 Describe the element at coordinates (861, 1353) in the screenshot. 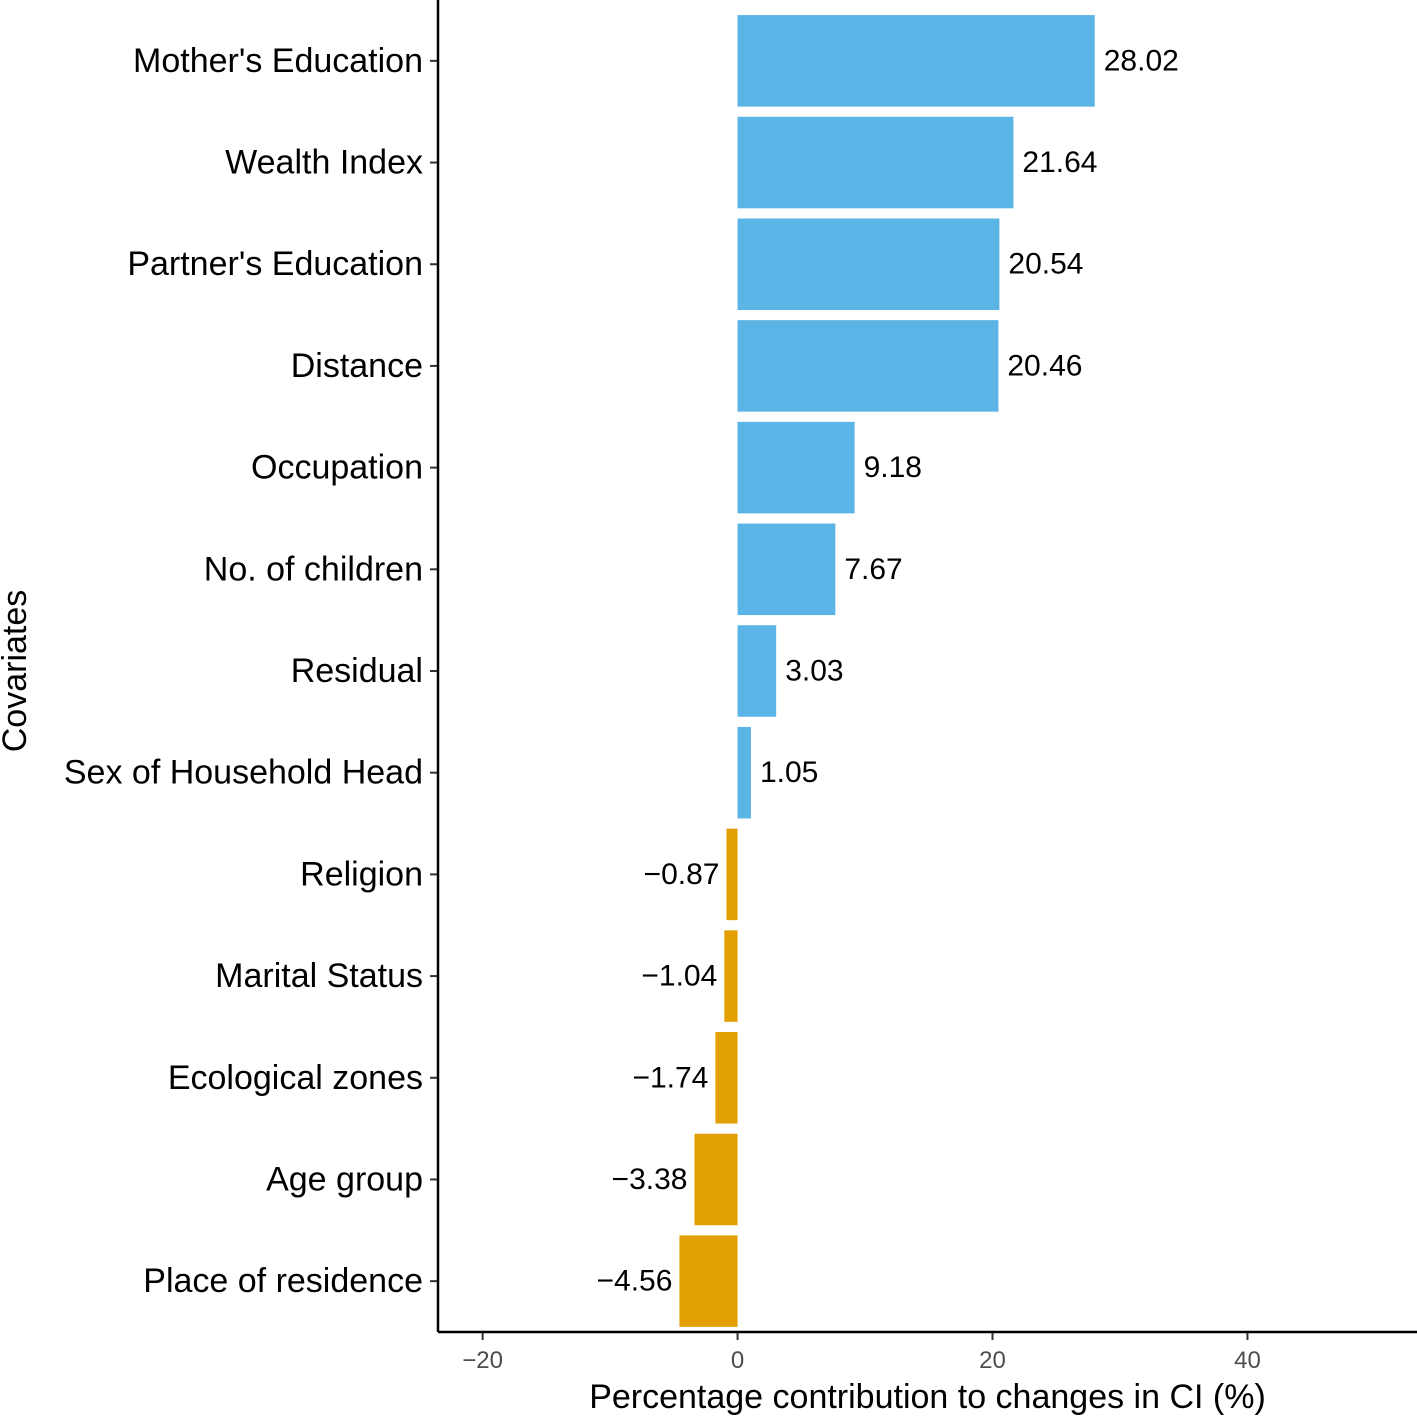

I see `x-axis-ticks: −20 0 20 40` at that location.